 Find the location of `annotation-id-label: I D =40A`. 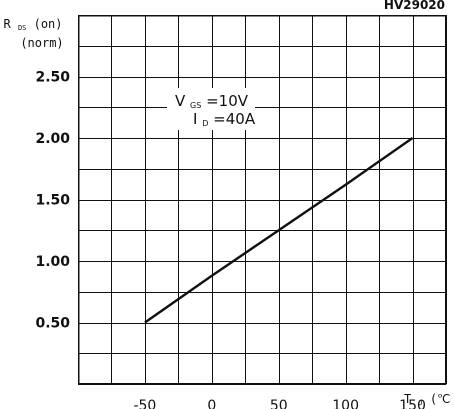

annotation-id-label: I D =40A is located at coordinates (224, 120).